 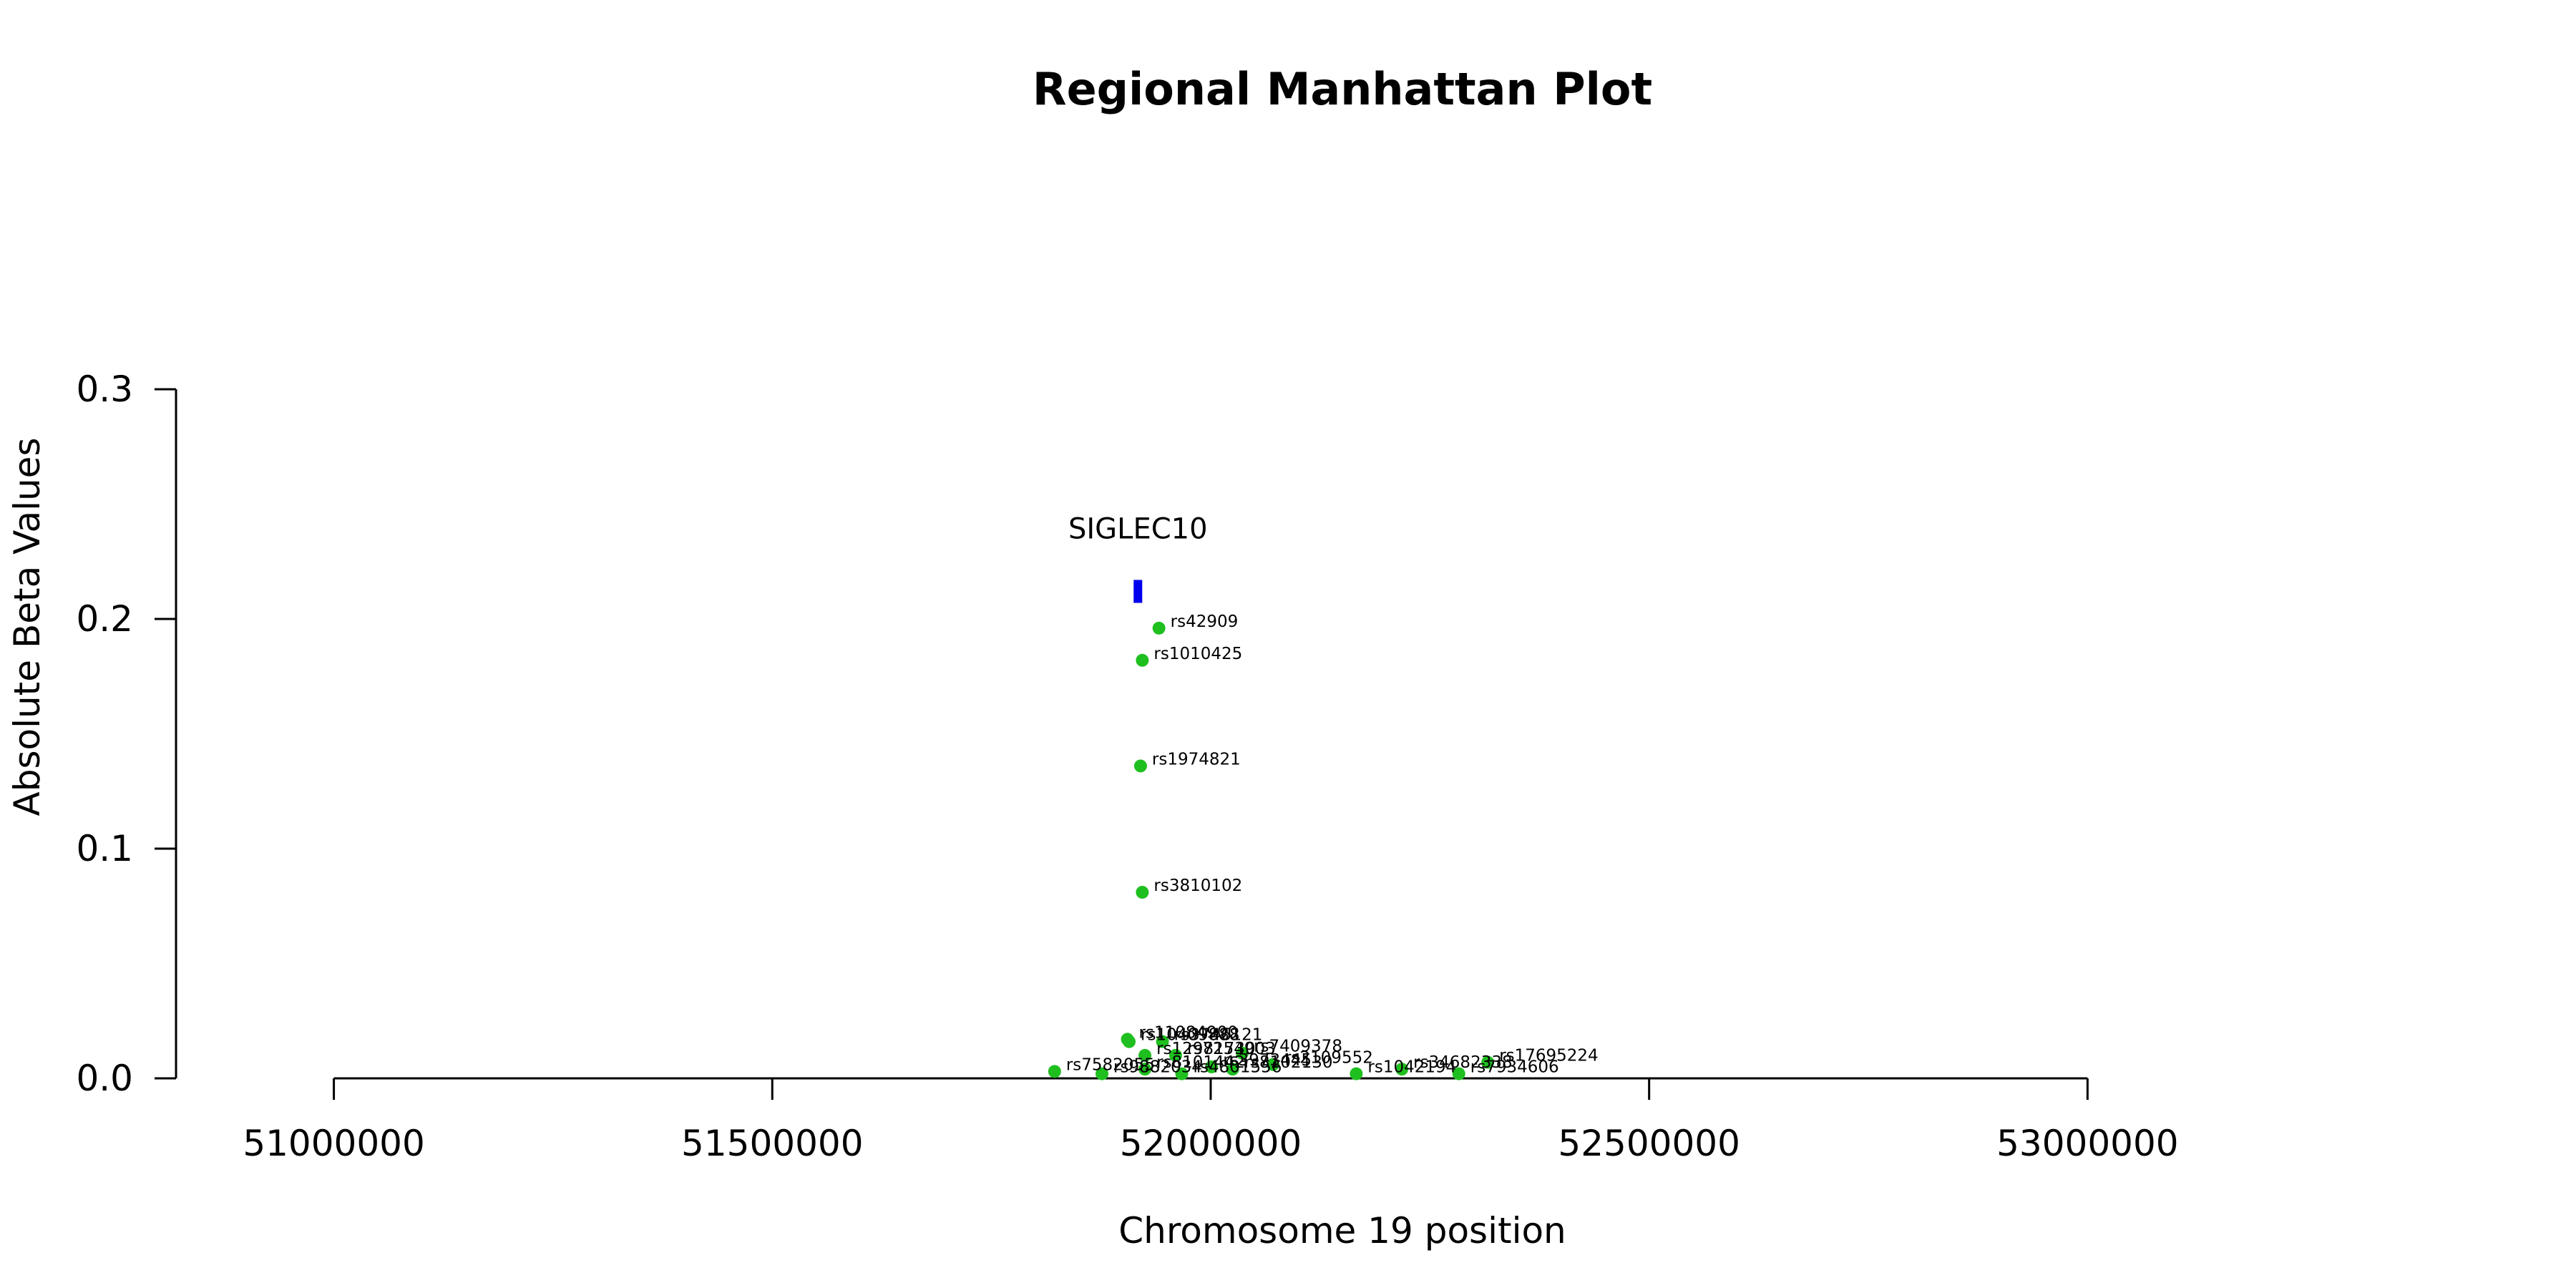 I want to click on x-tick-label: 51000000, so click(x=334, y=1143).